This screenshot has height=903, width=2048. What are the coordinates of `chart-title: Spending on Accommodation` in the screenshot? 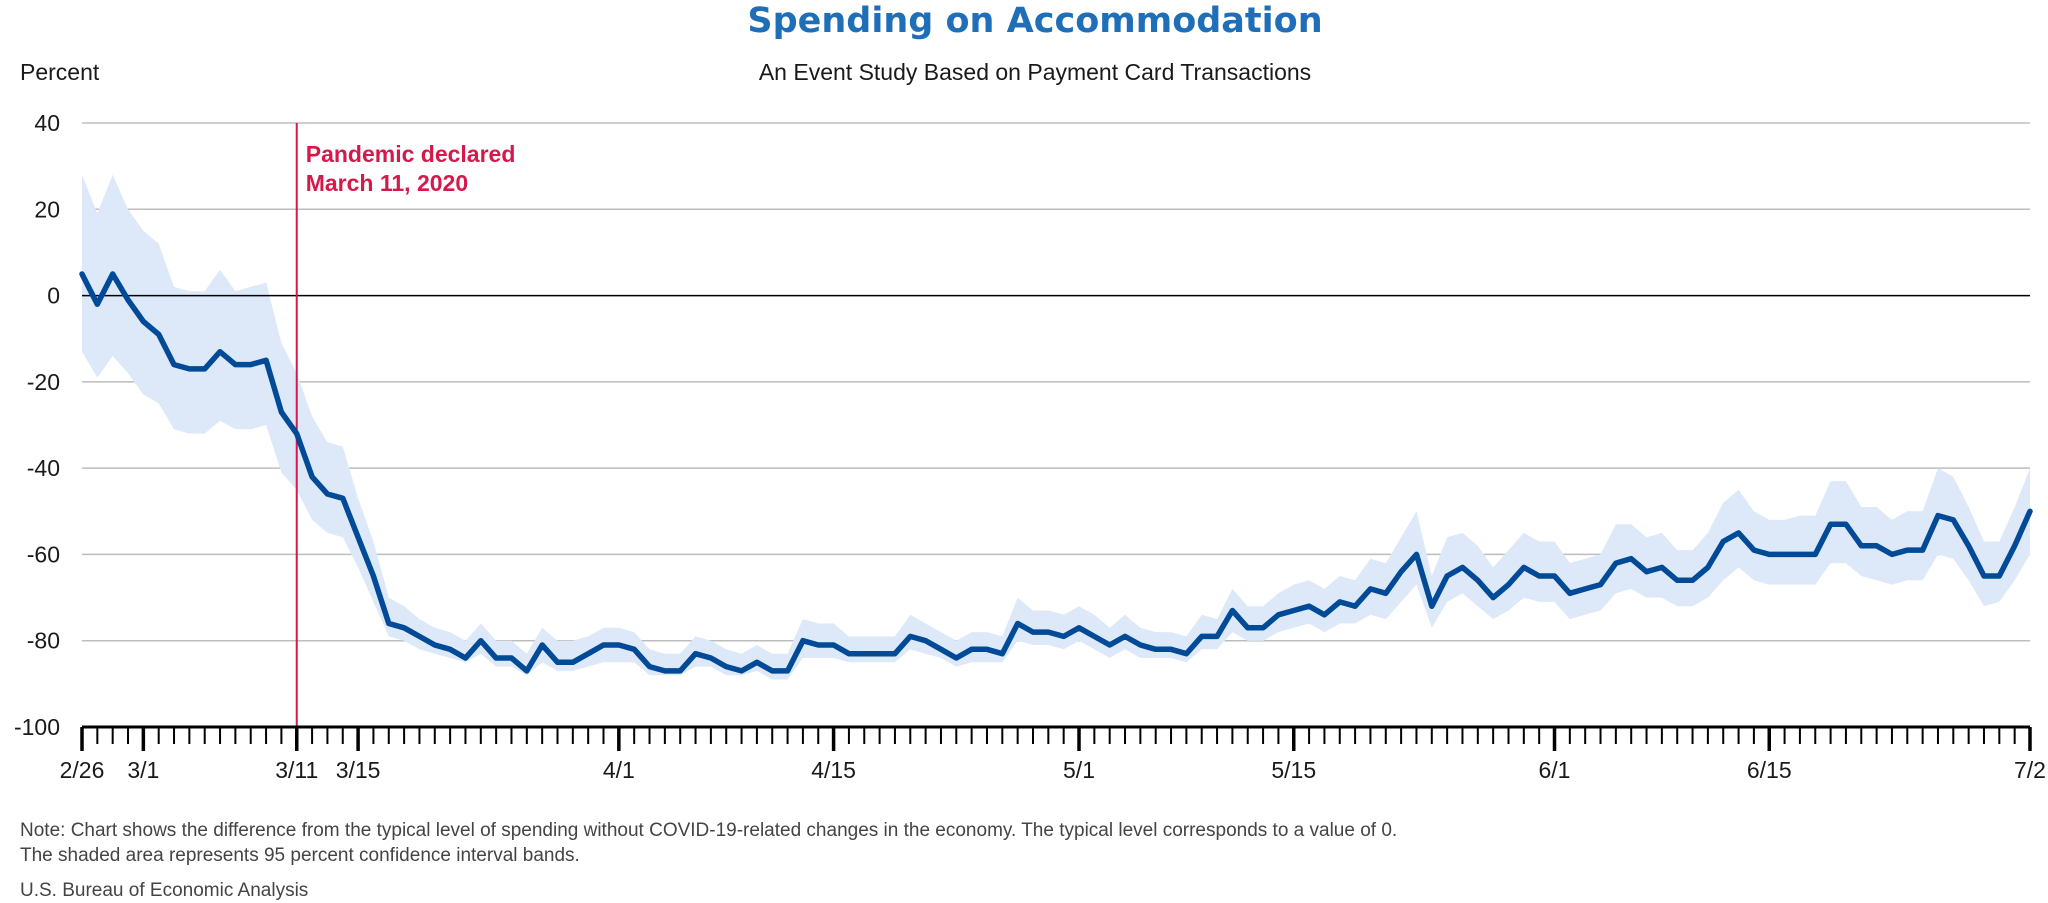 It's located at (1034, 21).